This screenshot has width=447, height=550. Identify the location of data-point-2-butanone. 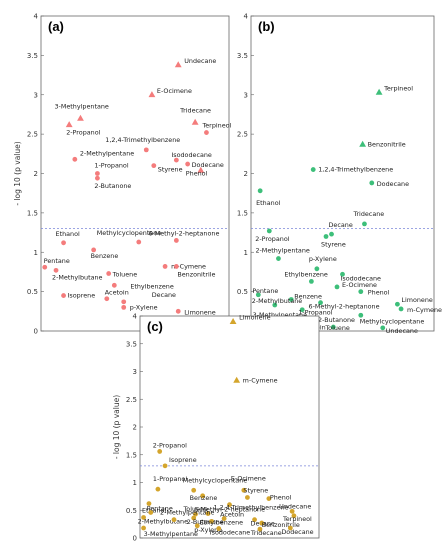
(194, 518).